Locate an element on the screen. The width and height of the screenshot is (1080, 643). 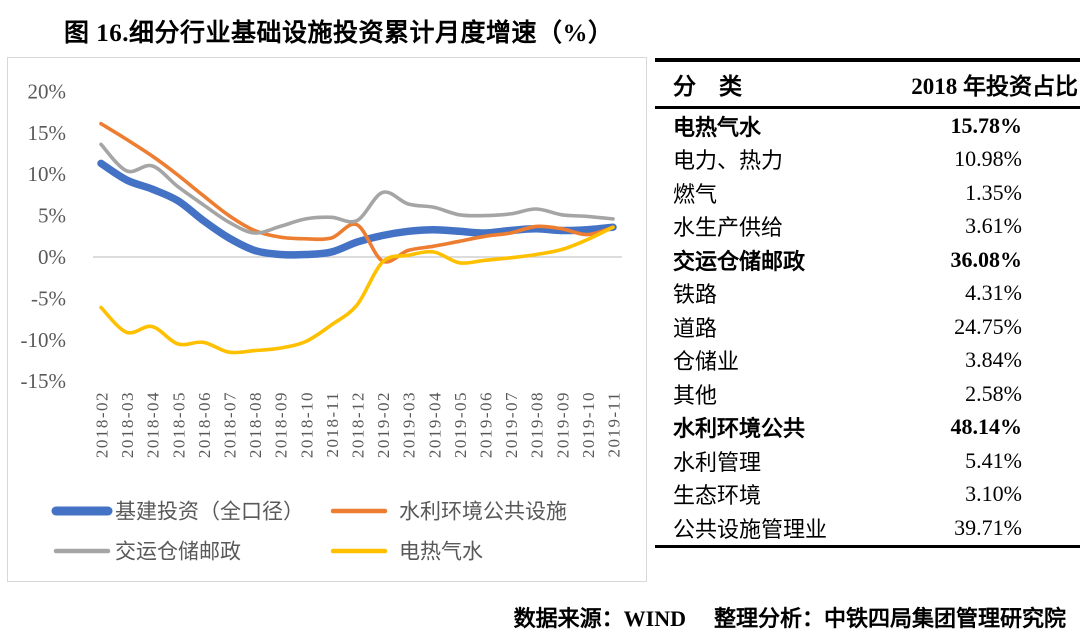
category-cell: 水利环境公共 is located at coordinates (739, 429).